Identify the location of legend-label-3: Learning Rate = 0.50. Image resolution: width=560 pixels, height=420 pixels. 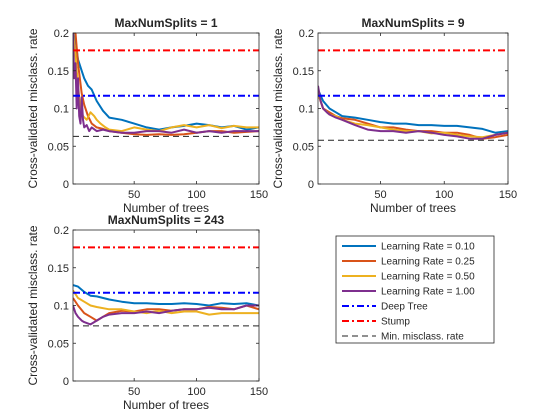
(428, 277).